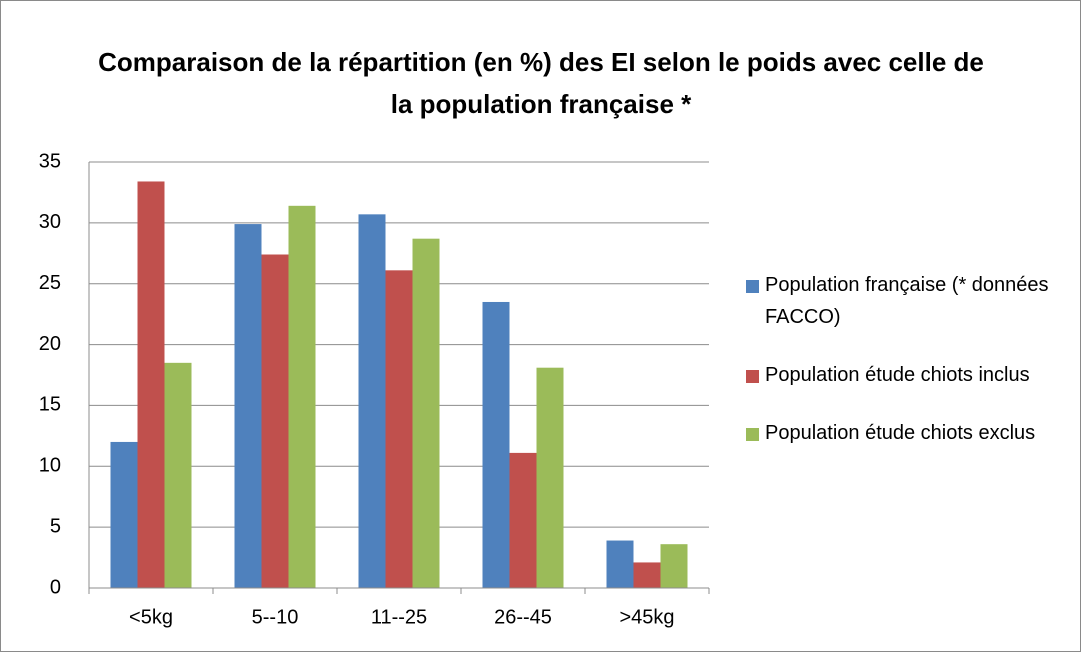 The width and height of the screenshot is (1081, 652). What do you see at coordinates (523, 617) in the screenshot?
I see `x-tick-label: 26--45` at bounding box center [523, 617].